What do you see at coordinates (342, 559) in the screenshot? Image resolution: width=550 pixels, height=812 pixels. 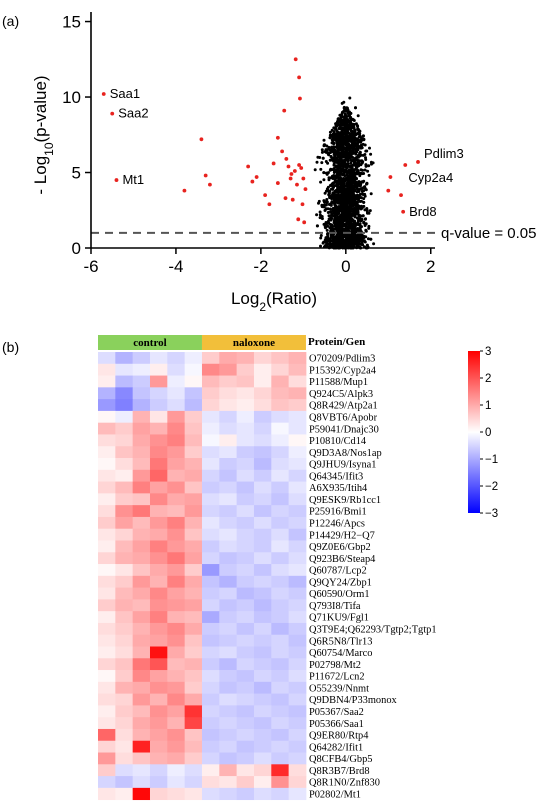 I see `row-label: Q923B6/Steap4` at bounding box center [342, 559].